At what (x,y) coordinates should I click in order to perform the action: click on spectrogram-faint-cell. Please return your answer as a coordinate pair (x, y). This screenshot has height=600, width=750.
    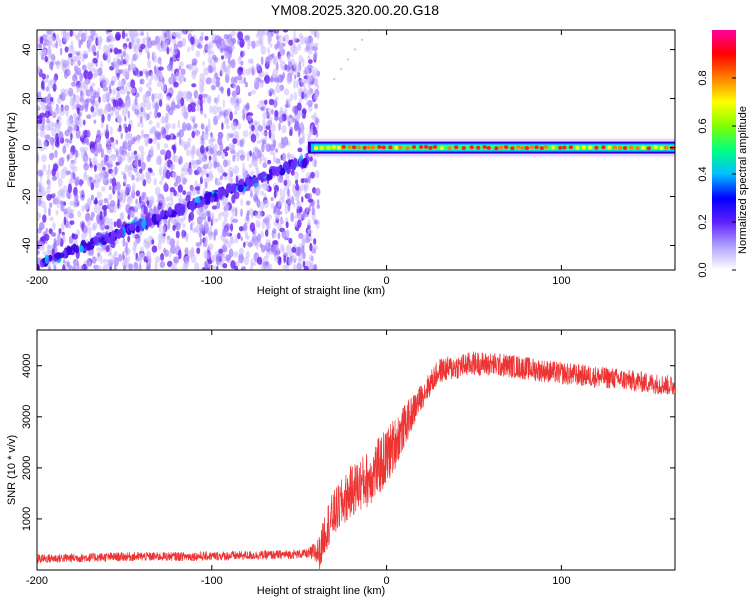
    Looking at the image, I should click on (341, 69).